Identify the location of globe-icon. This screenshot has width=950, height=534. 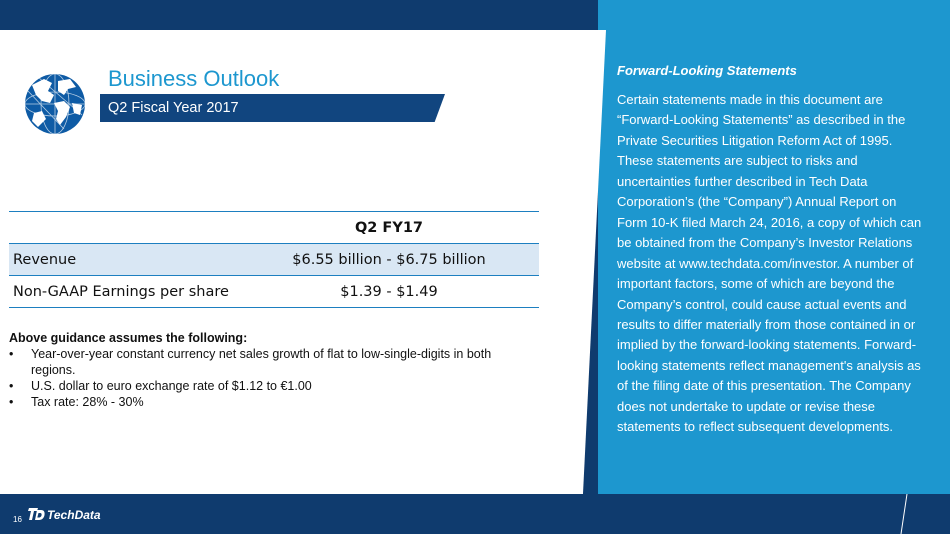
(55, 104).